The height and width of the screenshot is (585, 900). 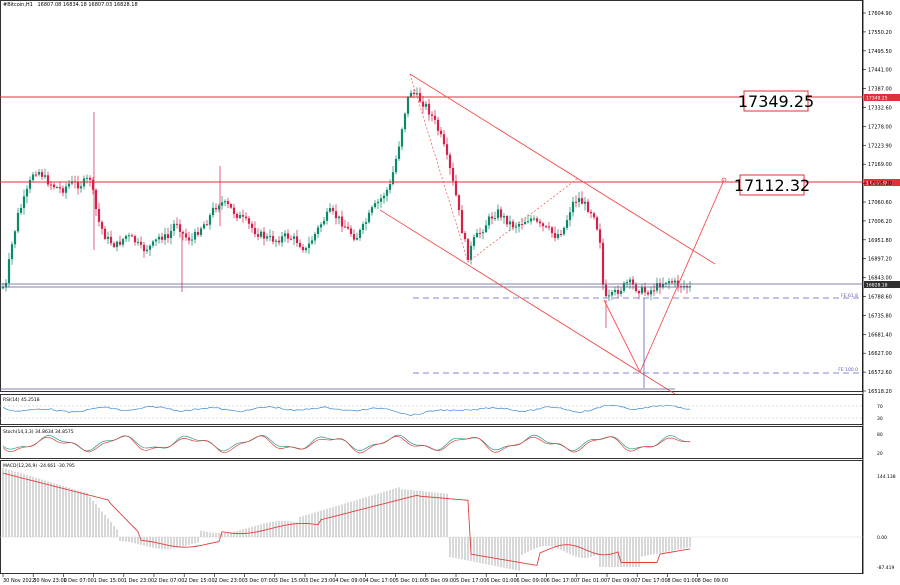 I want to click on price-tick-label: 17278.00, so click(x=880, y=127).